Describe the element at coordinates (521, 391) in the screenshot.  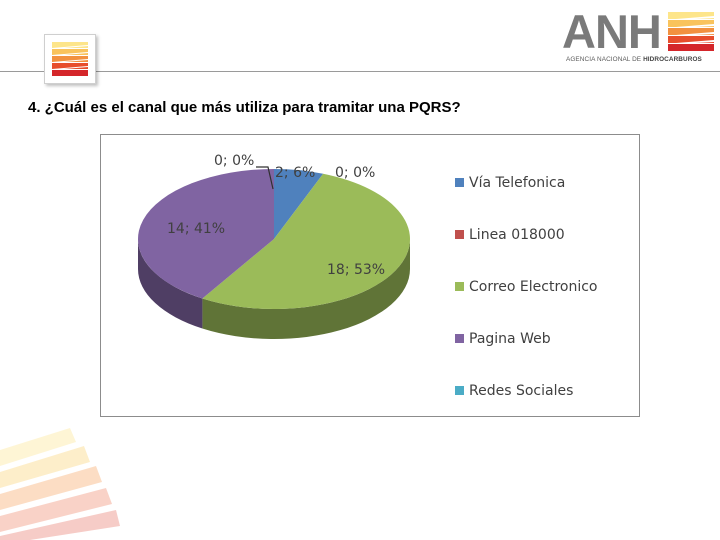
I see `legend-label-4: Redes Sociales` at that location.